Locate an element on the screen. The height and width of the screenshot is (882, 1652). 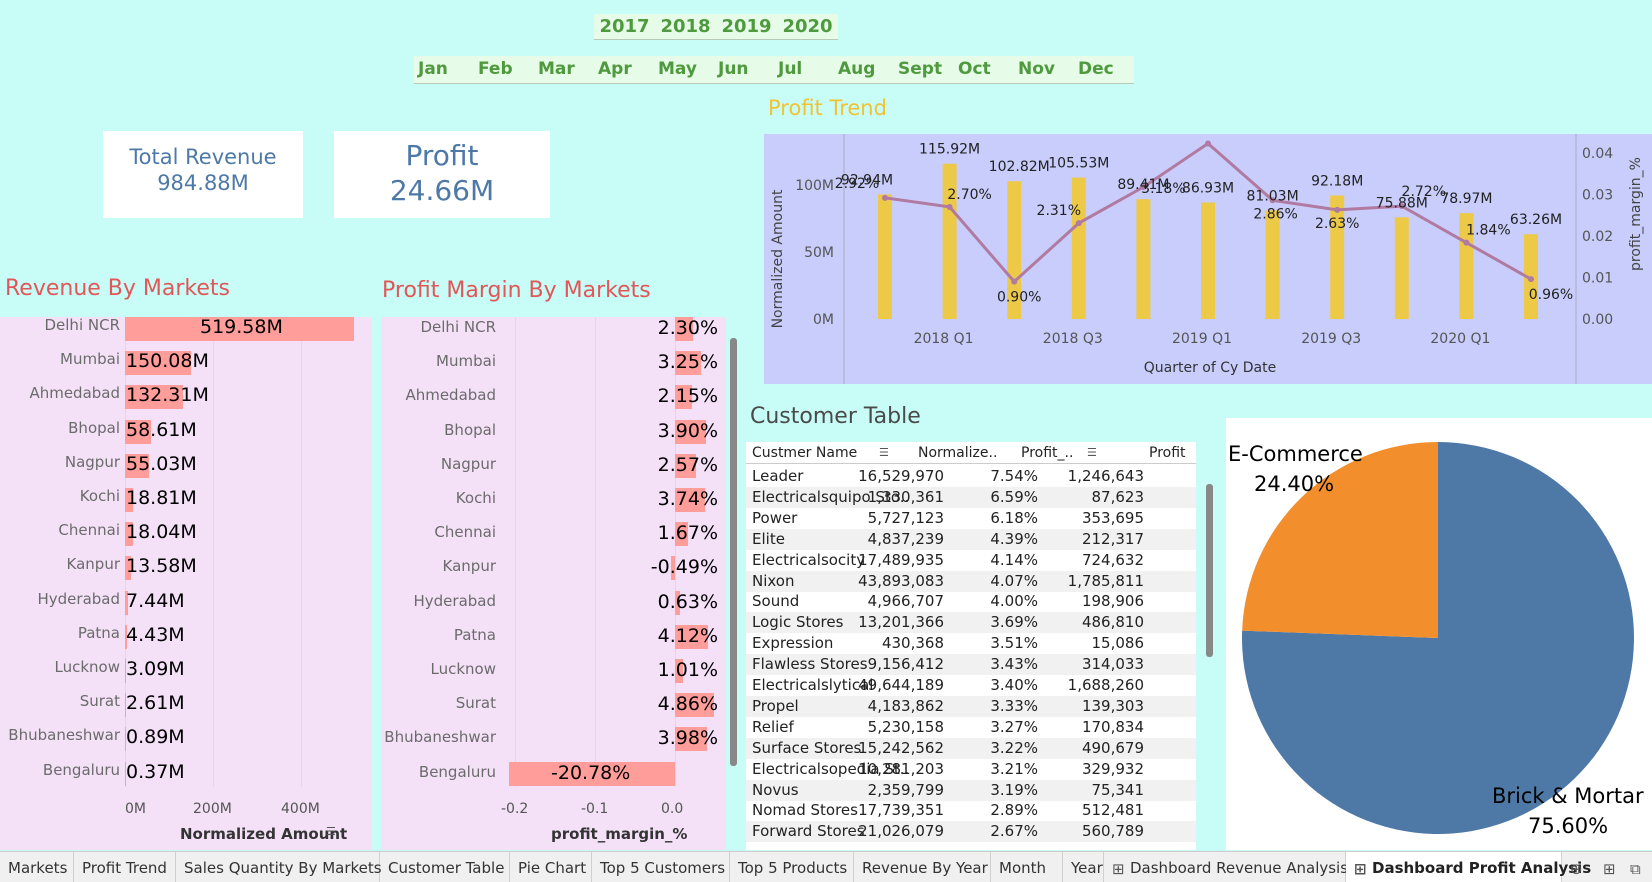
table-row: Surface Stores 15,242,562 3.22% 490,679 is located at coordinates (971, 748).